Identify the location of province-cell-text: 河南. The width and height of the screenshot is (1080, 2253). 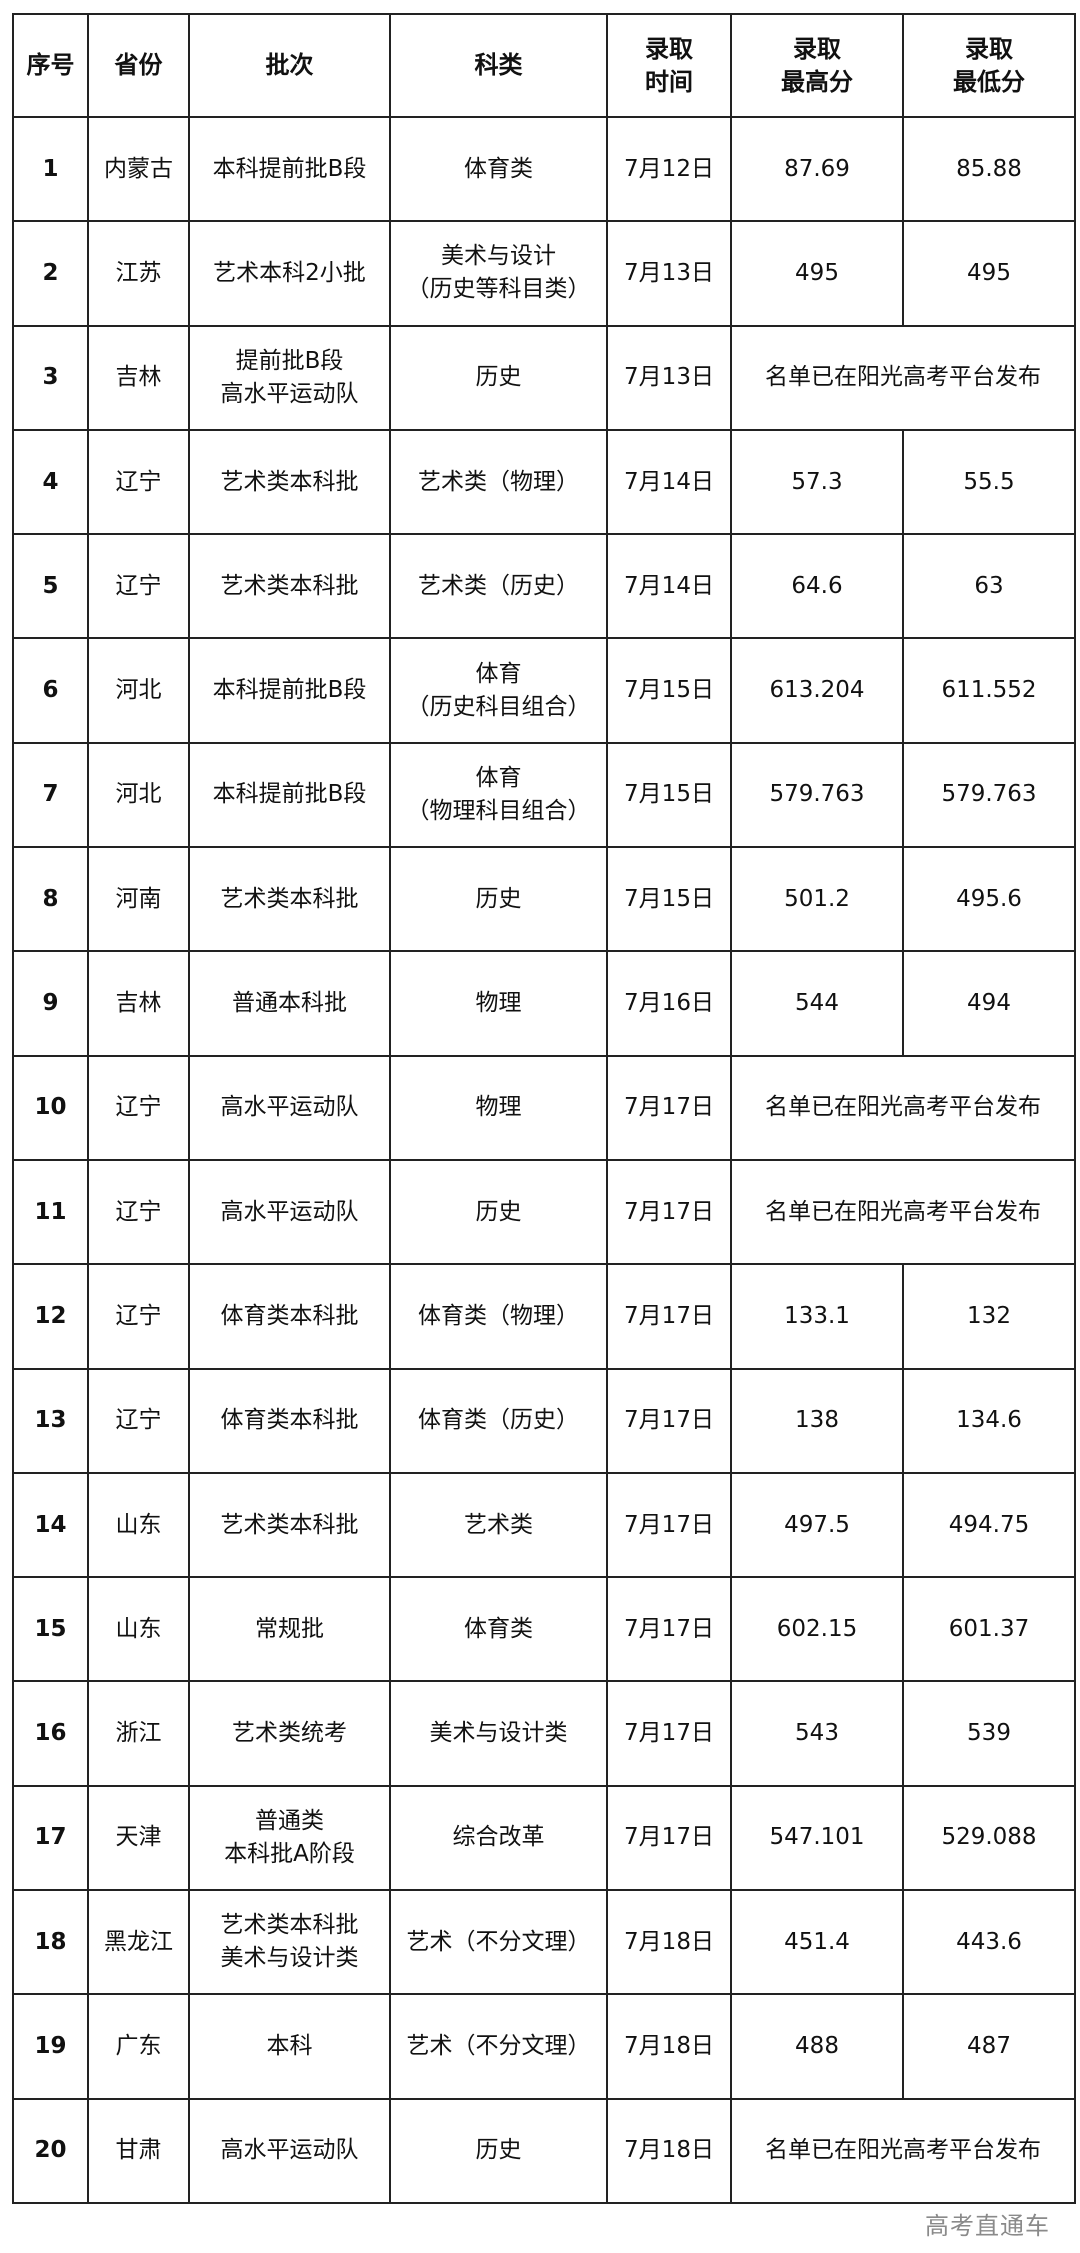
(138, 898).